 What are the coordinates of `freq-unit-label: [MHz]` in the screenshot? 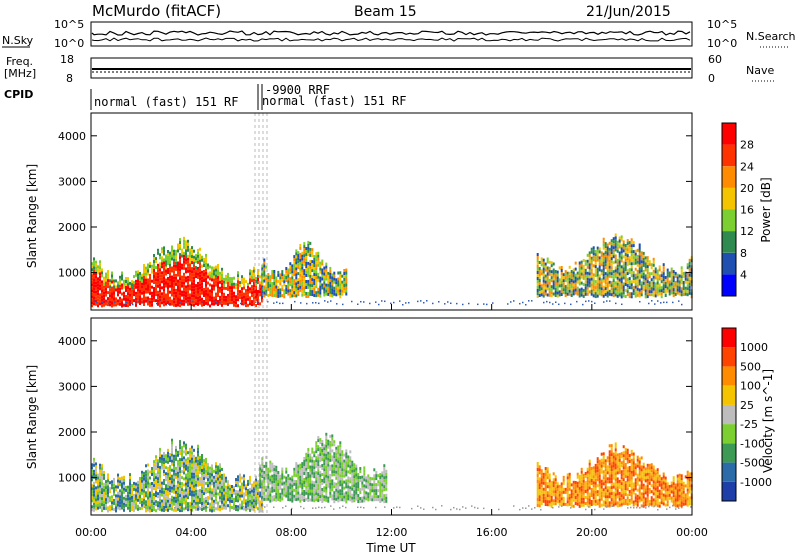 It's located at (20, 73).